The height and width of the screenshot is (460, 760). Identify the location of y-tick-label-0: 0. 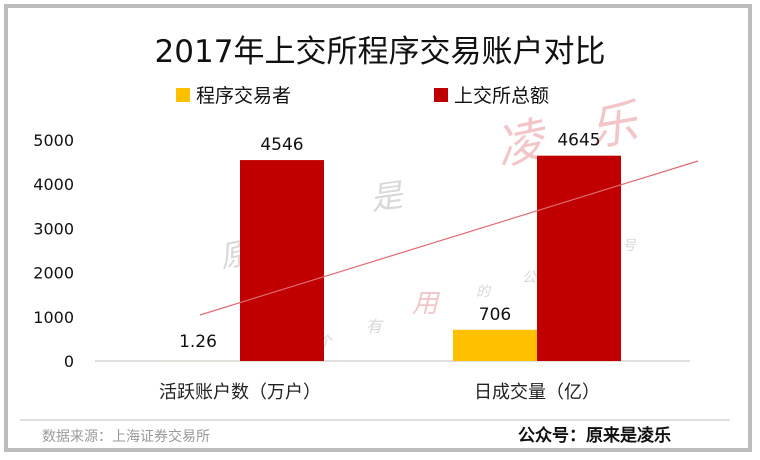
(69, 361).